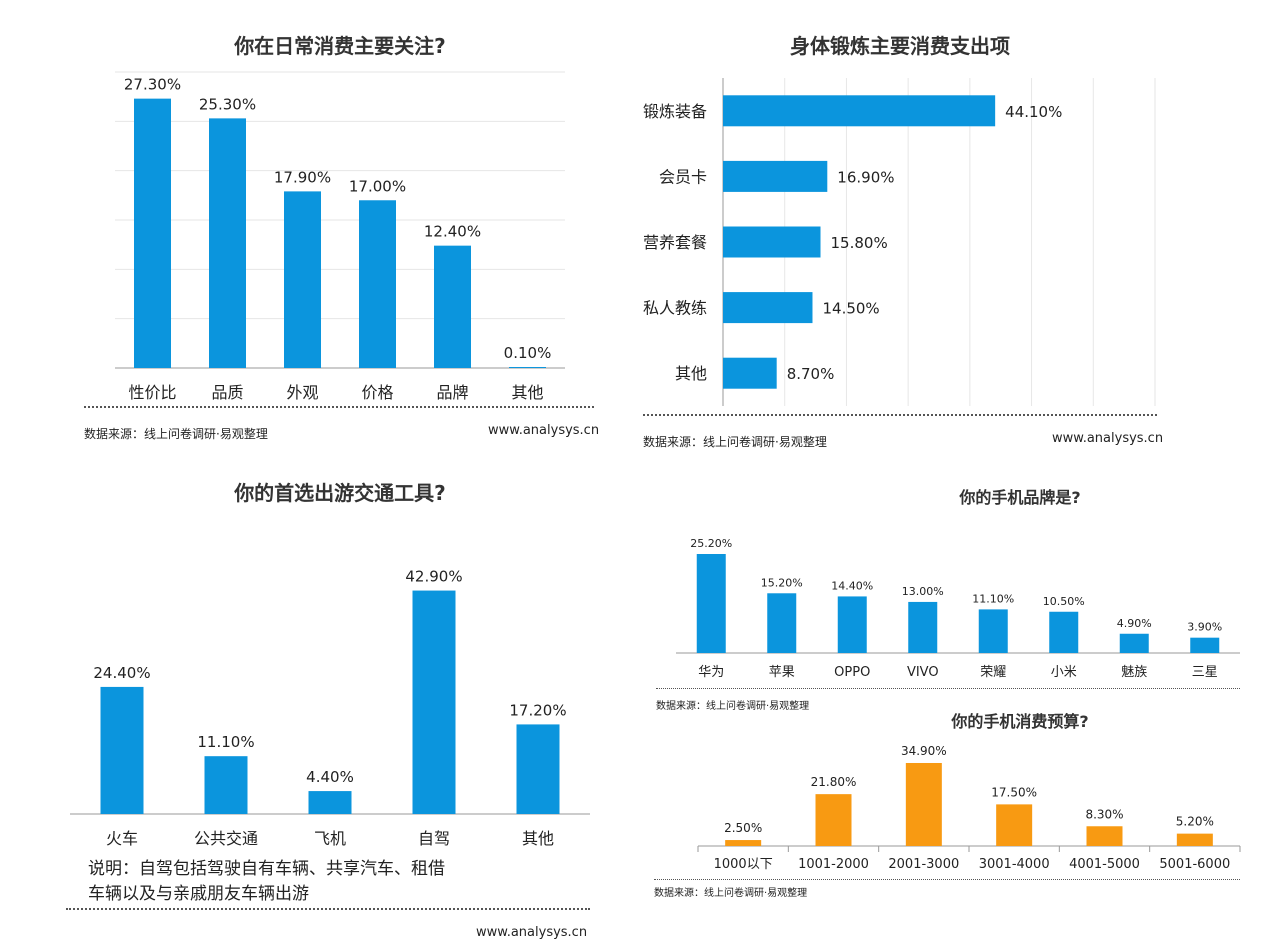 The height and width of the screenshot is (951, 1271). Describe the element at coordinates (1064, 601) in the screenshot. I see `data-label: 10.50%` at that location.